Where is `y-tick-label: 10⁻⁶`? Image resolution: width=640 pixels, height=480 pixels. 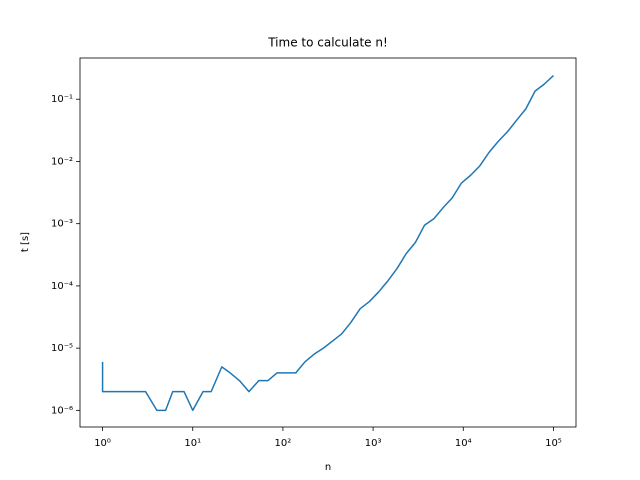
y-tick-label: 10⁻⁶ is located at coordinates (62, 410).